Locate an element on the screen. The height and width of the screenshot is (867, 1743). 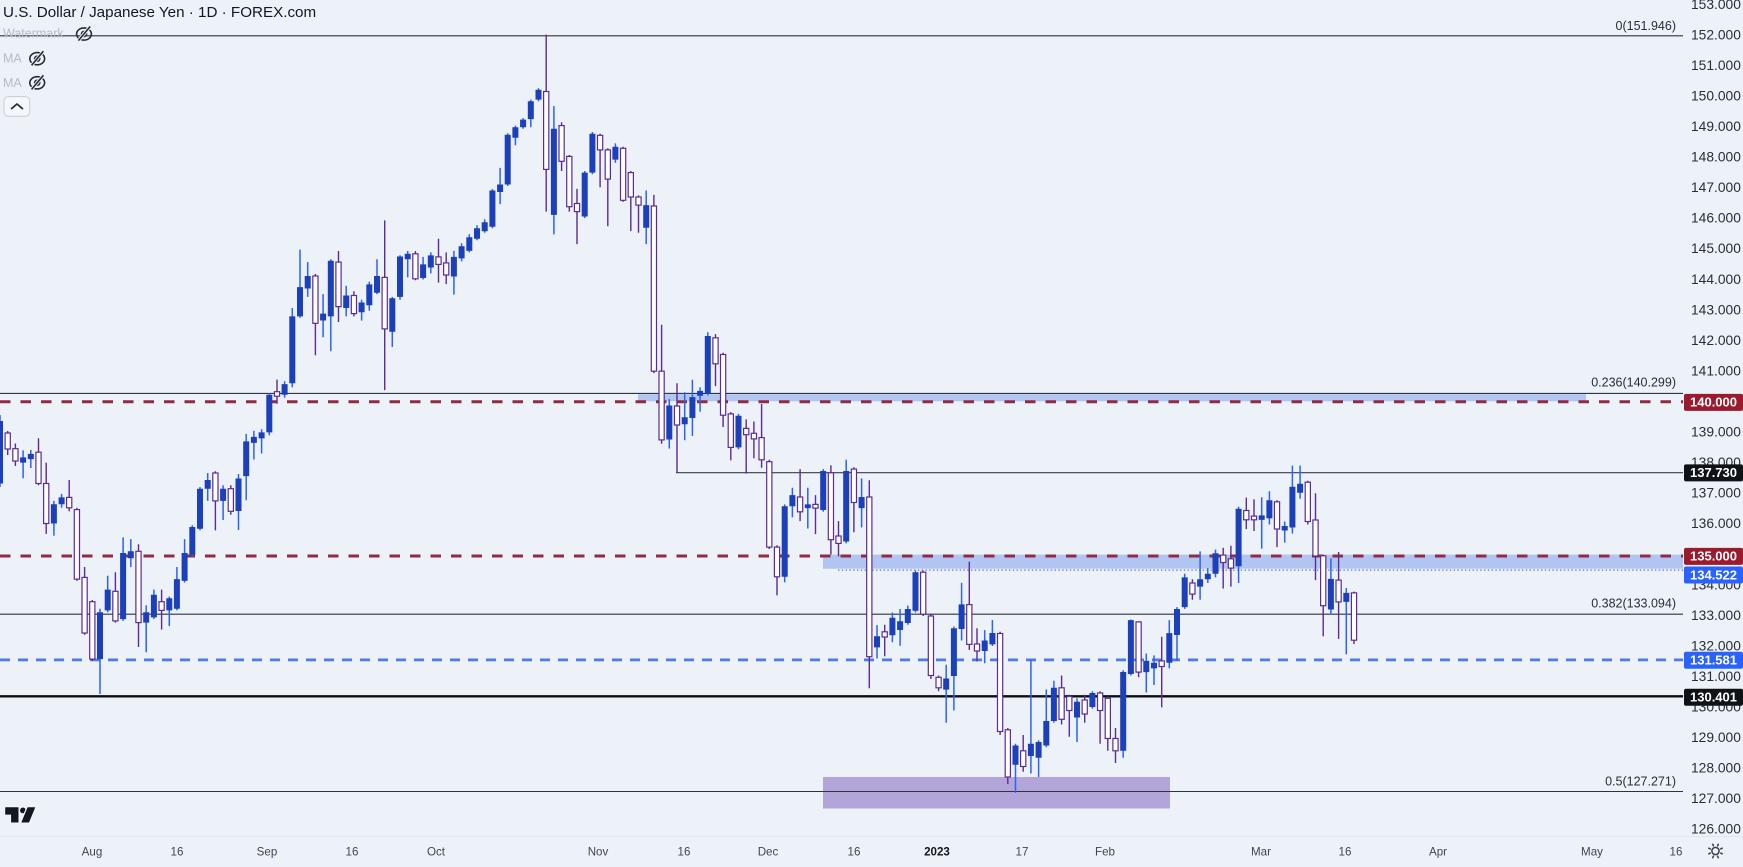
svg-text: 132.000 is located at coordinates (1716, 645).